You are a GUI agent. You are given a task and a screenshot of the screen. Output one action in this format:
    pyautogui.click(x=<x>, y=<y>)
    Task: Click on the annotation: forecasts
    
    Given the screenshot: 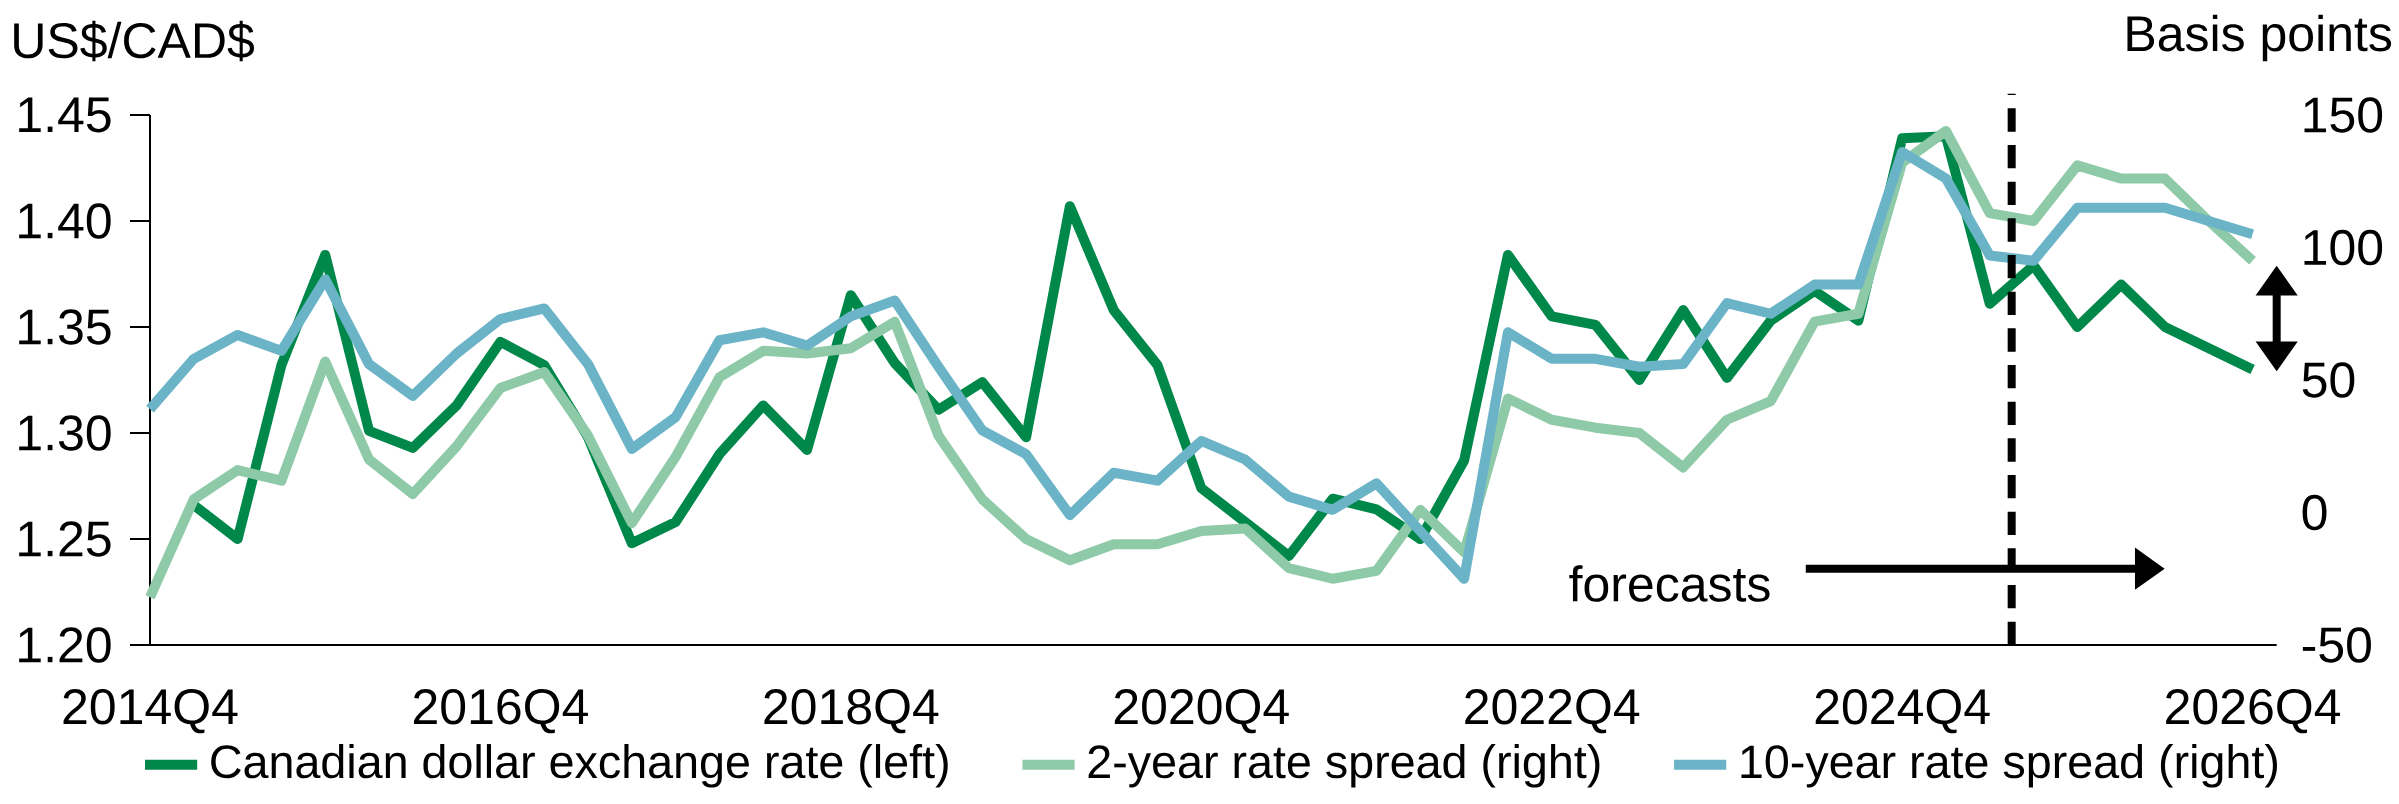 What is the action you would take?
    pyautogui.click(x=1669, y=583)
    